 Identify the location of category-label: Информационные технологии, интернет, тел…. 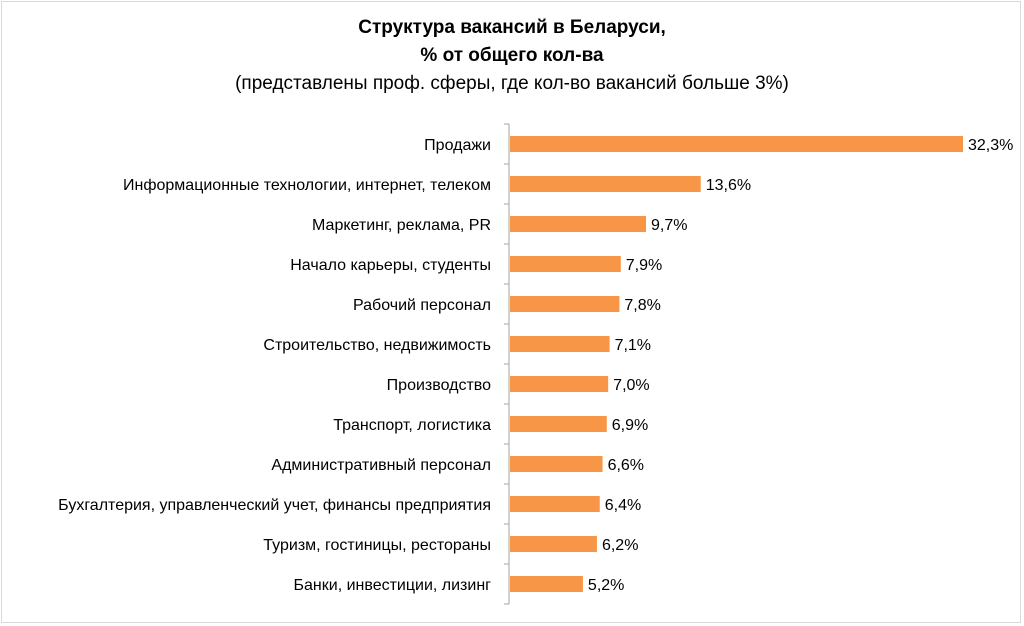
(307, 185).